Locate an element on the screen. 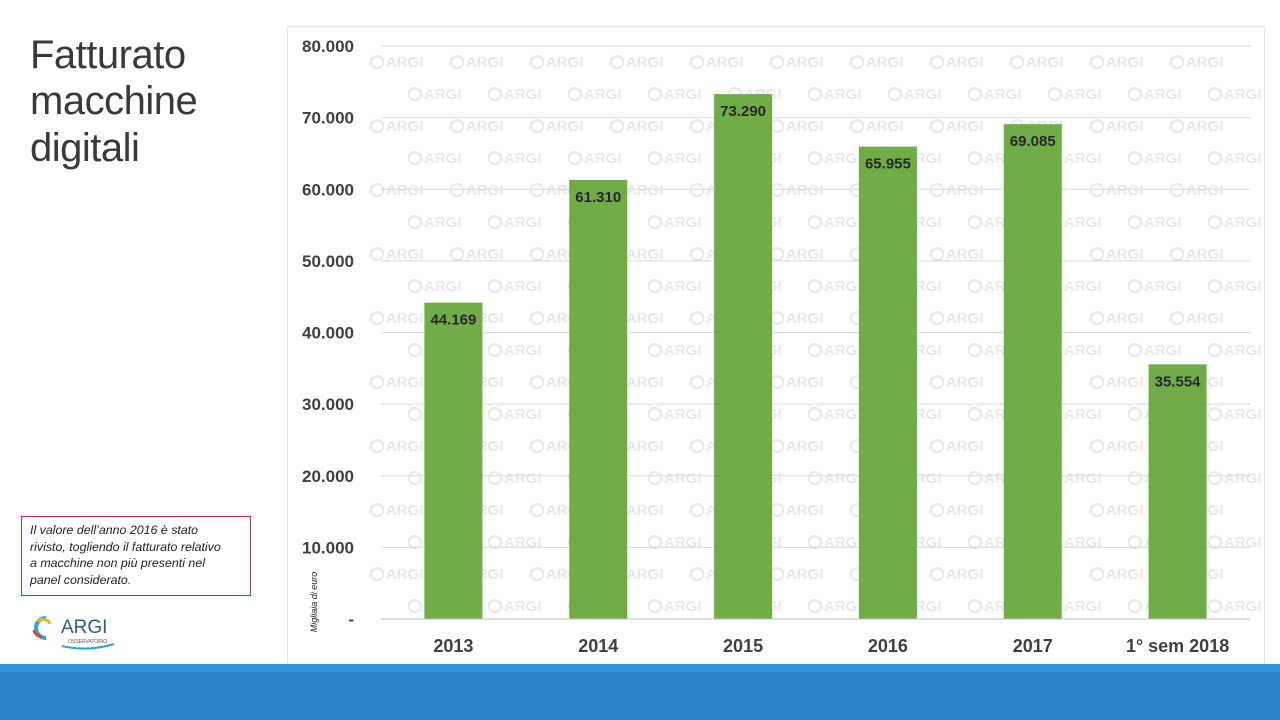 This screenshot has width=1280, height=720. x-tick-label: 2016 is located at coordinates (888, 646).